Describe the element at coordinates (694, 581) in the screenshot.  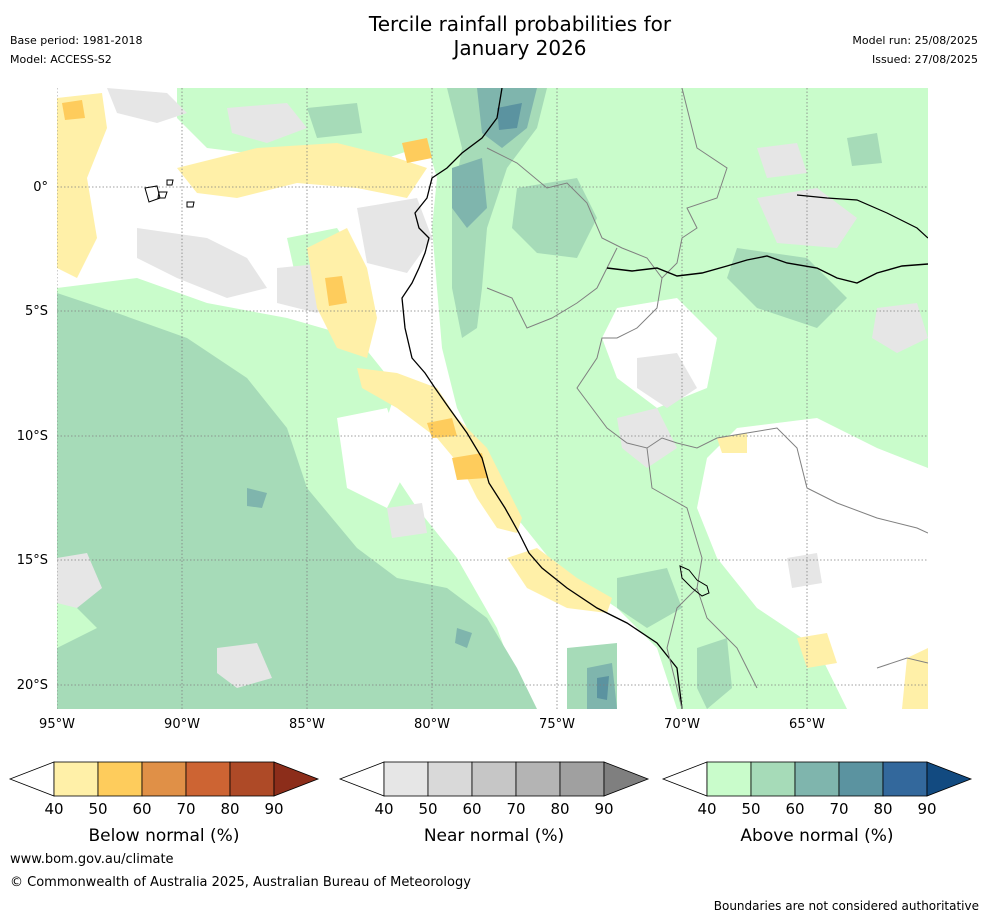
I see `lake-titicaca` at that location.